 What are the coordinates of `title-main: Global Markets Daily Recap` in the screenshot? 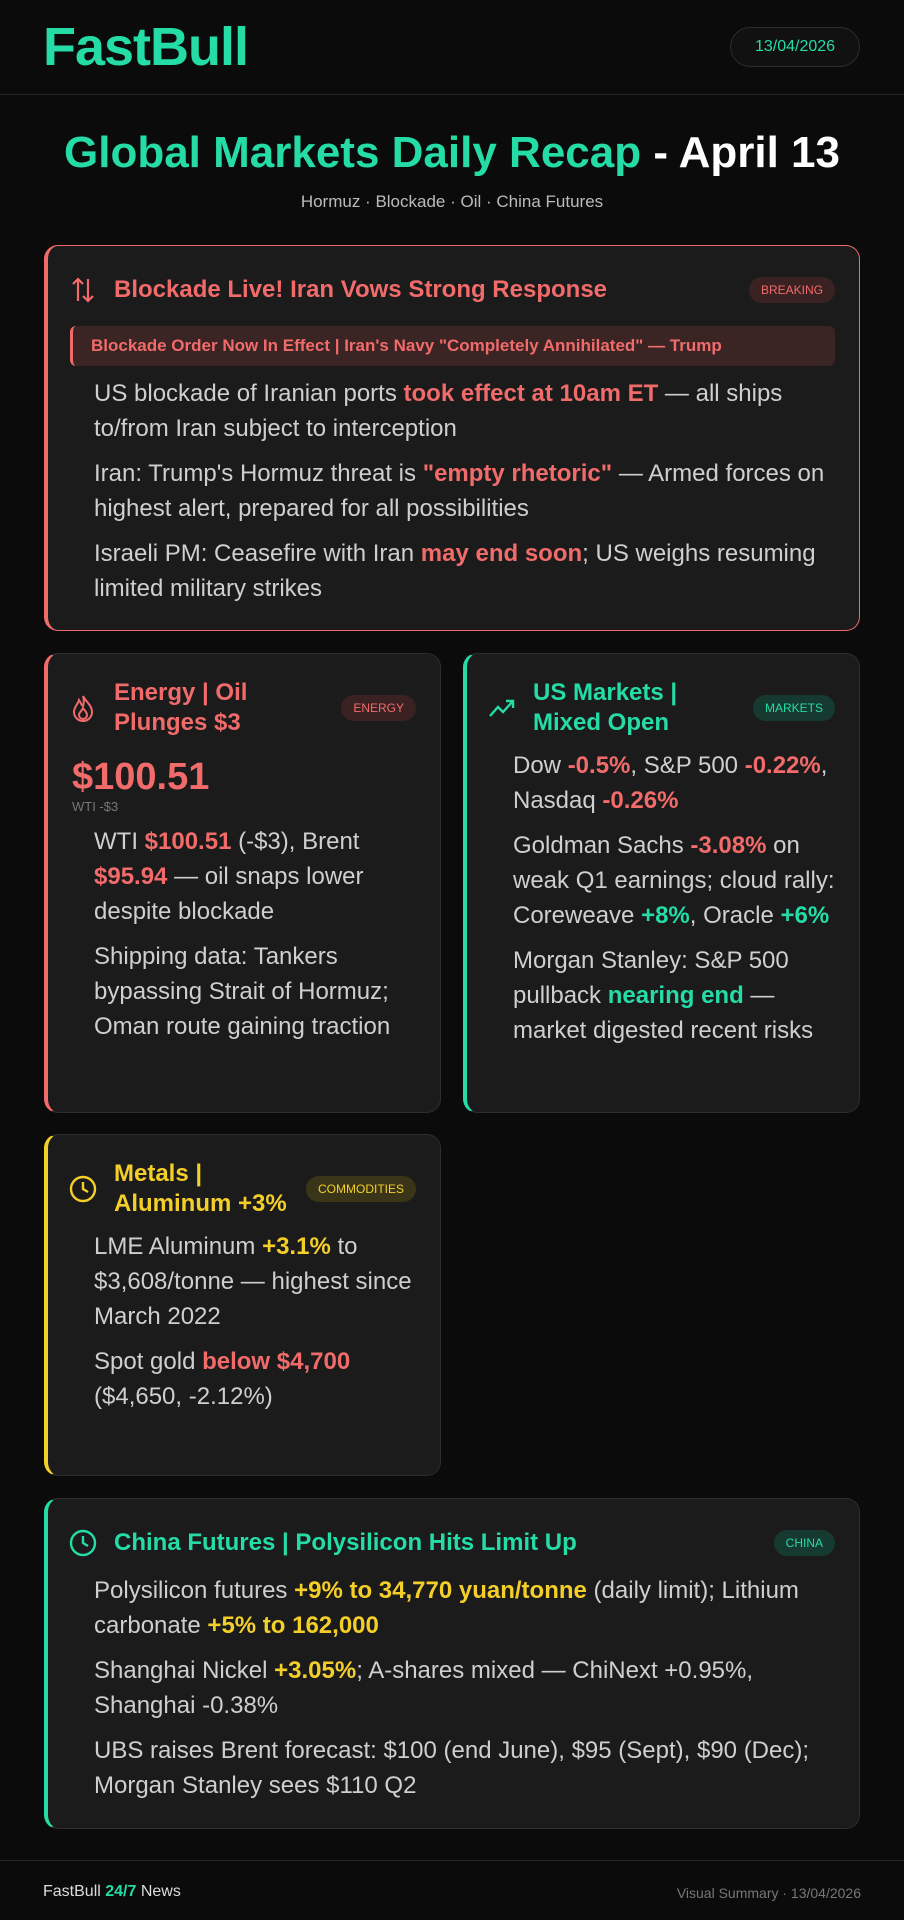 It's located at (353, 152).